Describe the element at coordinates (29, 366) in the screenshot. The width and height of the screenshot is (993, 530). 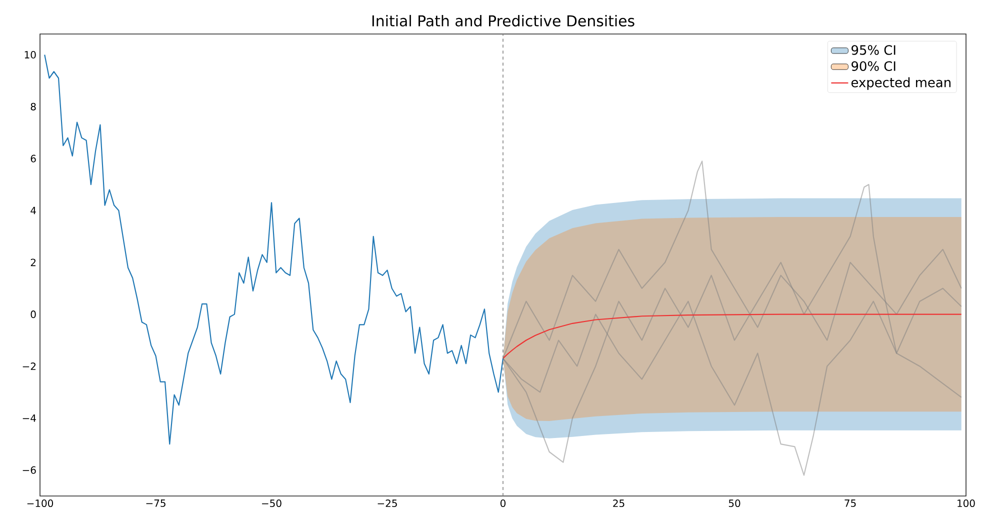
I see `y-tick-label: −2` at that location.